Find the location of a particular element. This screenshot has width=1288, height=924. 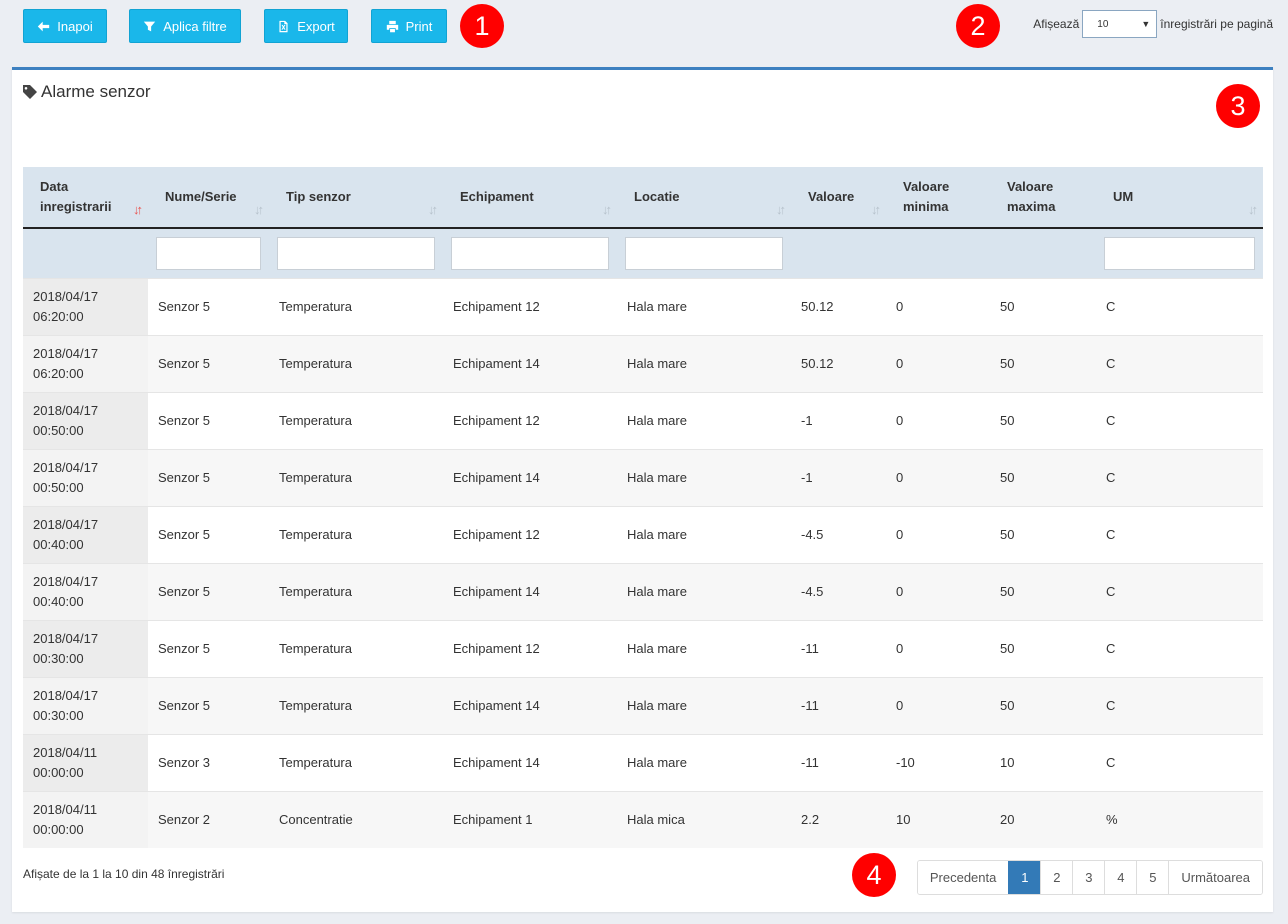

column-header-label-line2: minima is located at coordinates (926, 206).